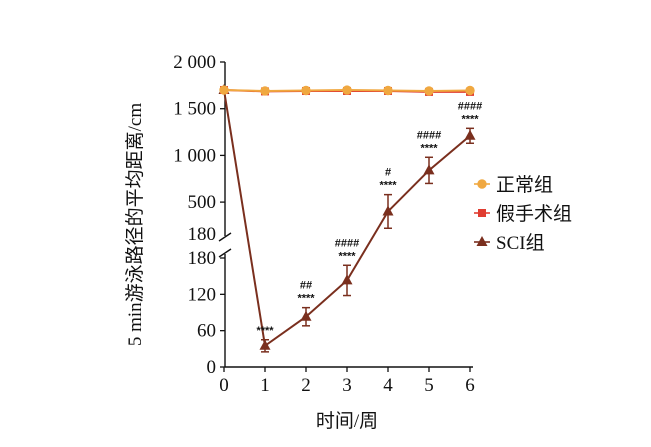  Describe the element at coordinates (520, 243) in the screenshot. I see `legend-label: SCI组` at that location.